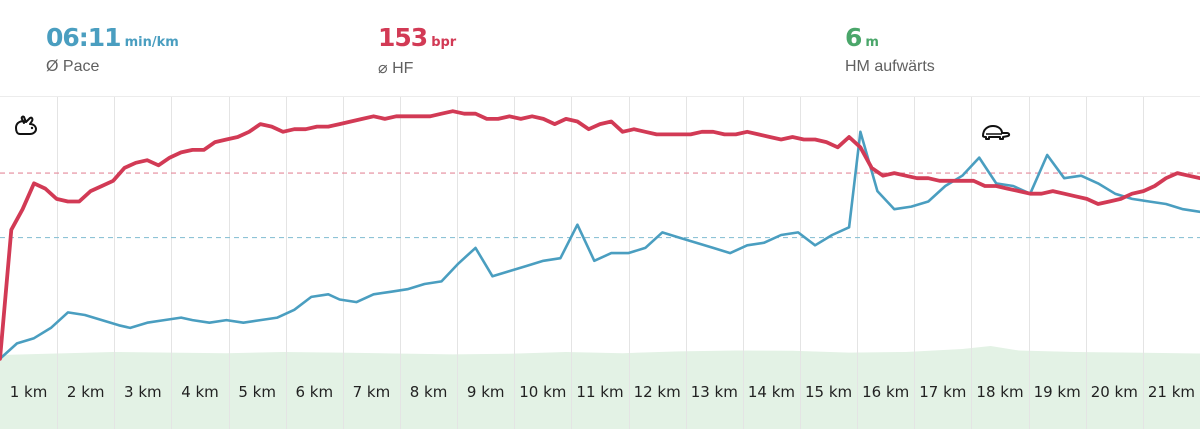 This screenshot has height=434, width=1200. I want to click on x-tick-label: 8 km, so click(429, 392).